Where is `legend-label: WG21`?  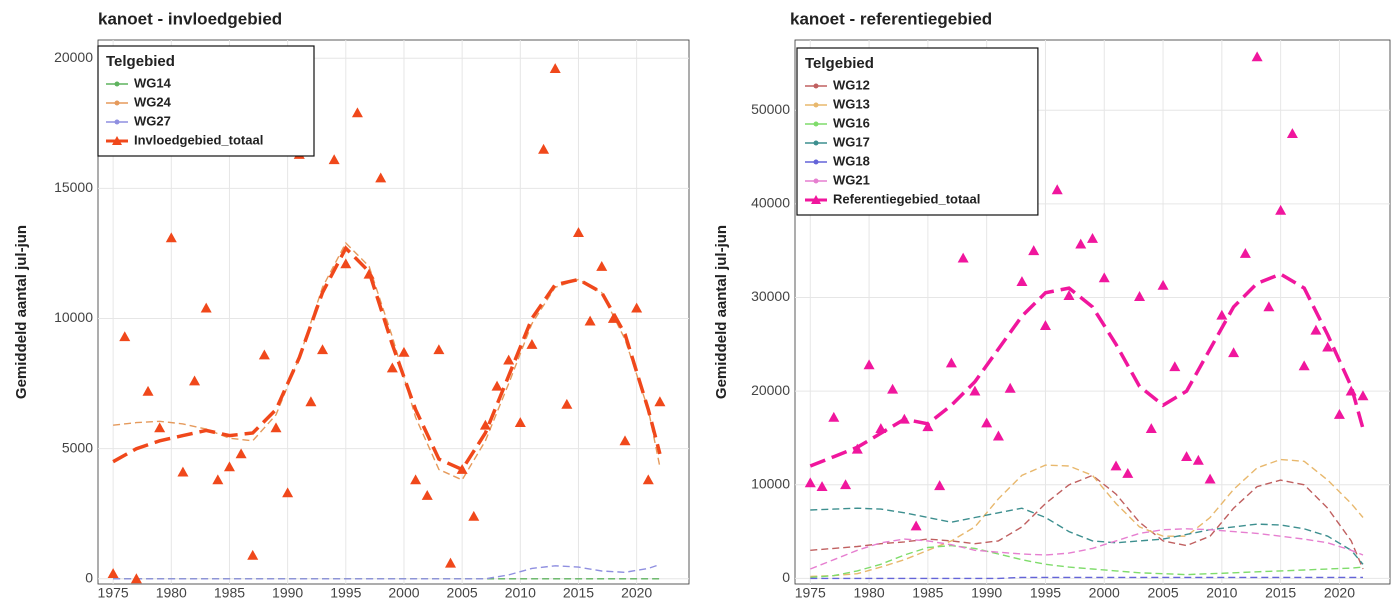 legend-label: WG21 is located at coordinates (851, 179).